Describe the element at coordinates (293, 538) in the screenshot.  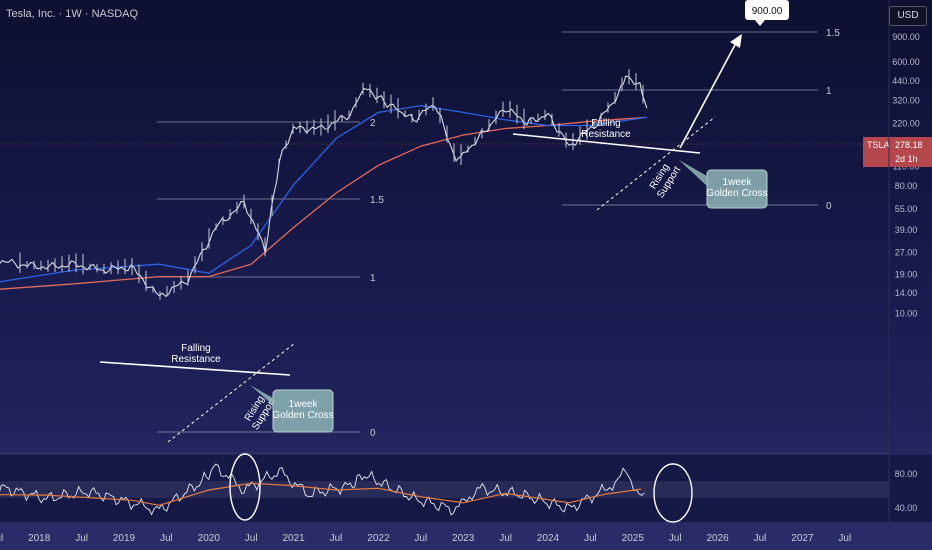
I see `x-tick-label: 2021` at that location.